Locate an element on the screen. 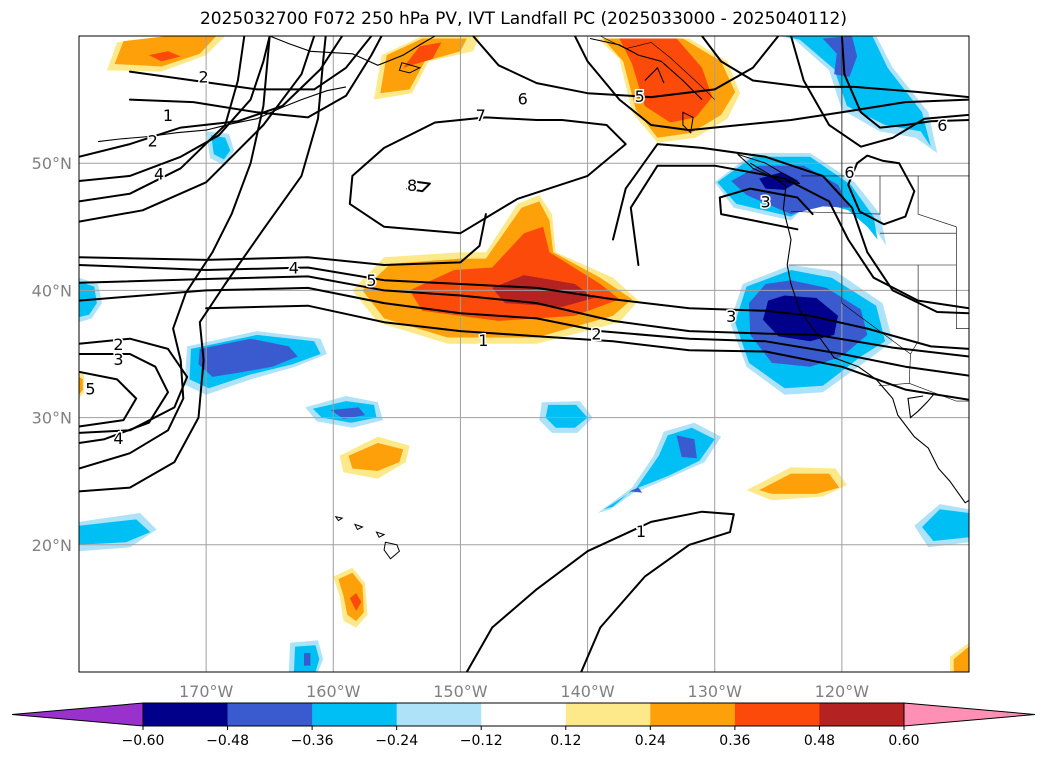 The height and width of the screenshot is (765, 1047). colorbar-tick-label: −0.48 is located at coordinates (227, 741).